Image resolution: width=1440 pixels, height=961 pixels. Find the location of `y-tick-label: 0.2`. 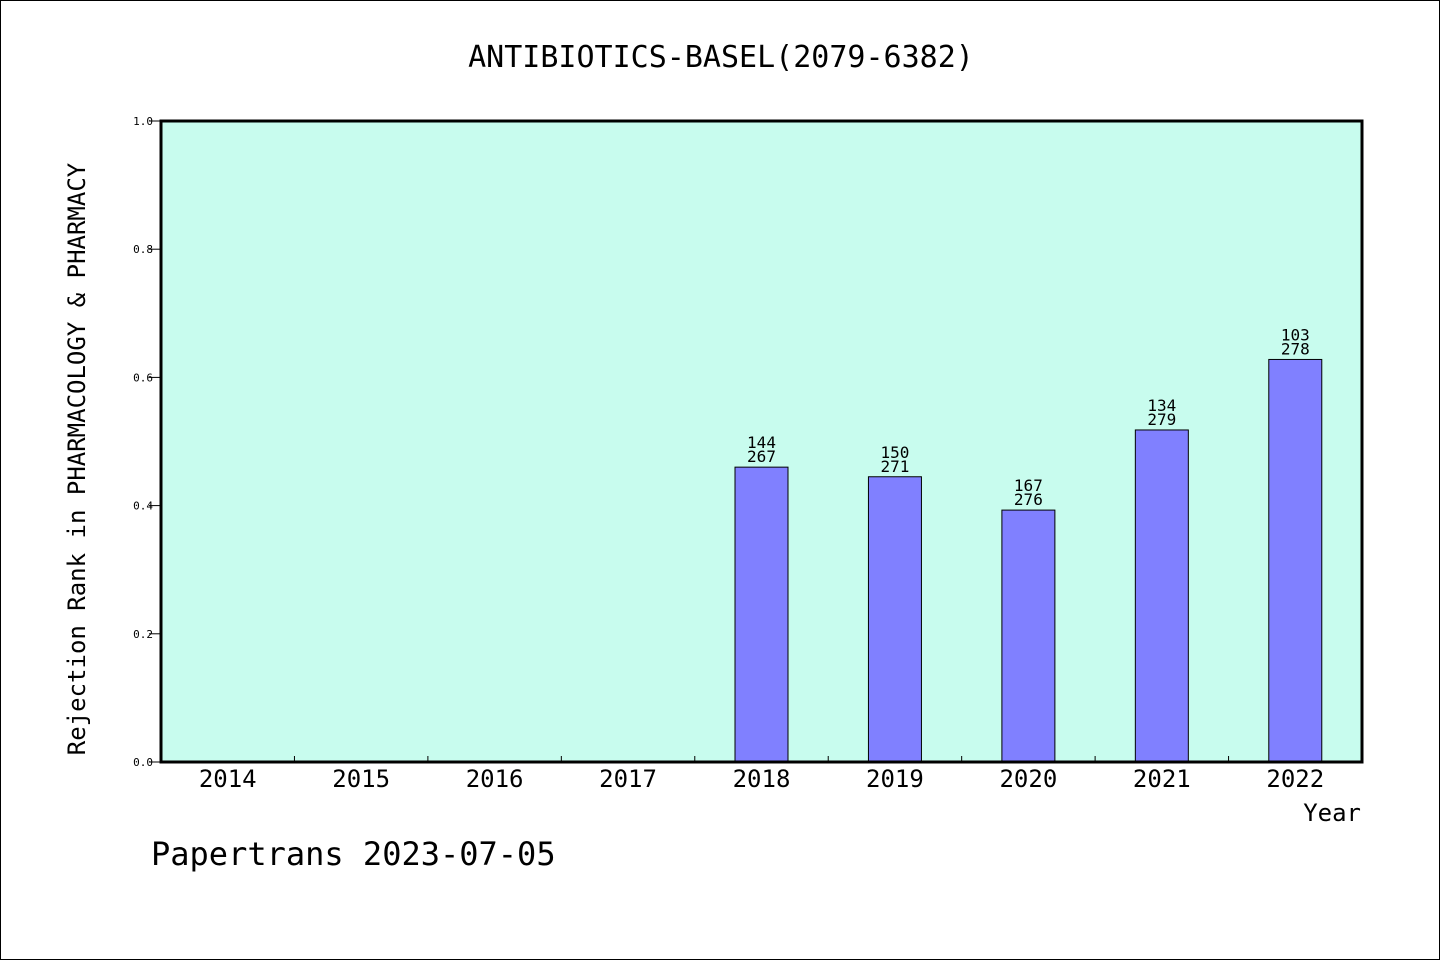

y-tick-label: 0.2 is located at coordinates (143, 634).